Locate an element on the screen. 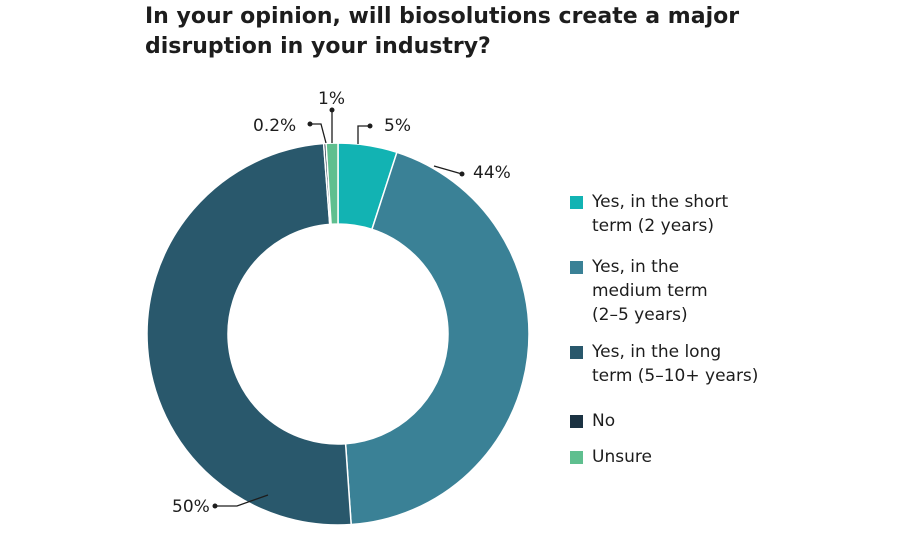 The image size is (900, 534). legend-item-unsure: Unsure is located at coordinates (611, 457).